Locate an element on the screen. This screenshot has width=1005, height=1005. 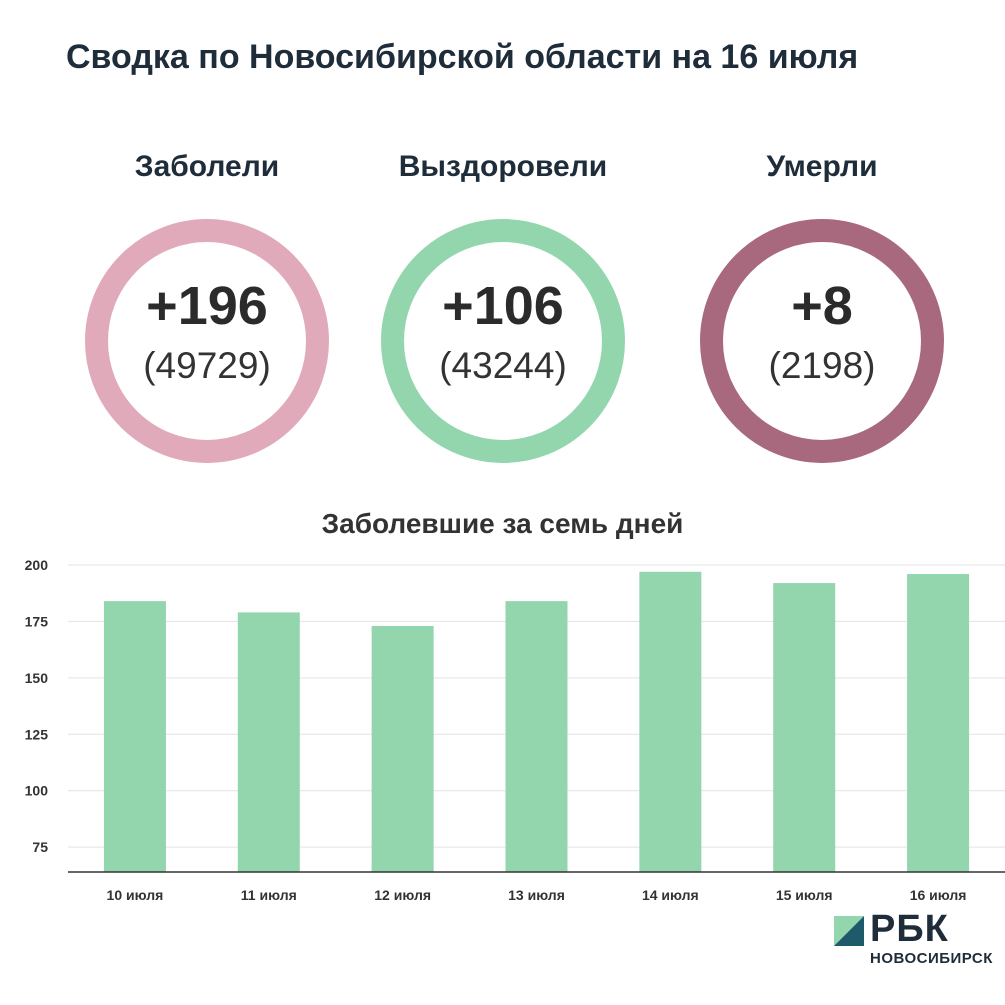
stat-recovered-label: Выздоровели is located at coordinates (503, 166).